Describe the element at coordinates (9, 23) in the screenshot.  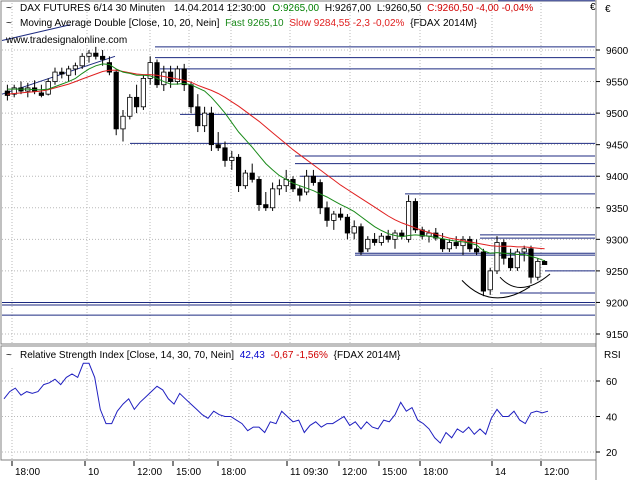
I see `ma-collapse-icon: ~` at that location.